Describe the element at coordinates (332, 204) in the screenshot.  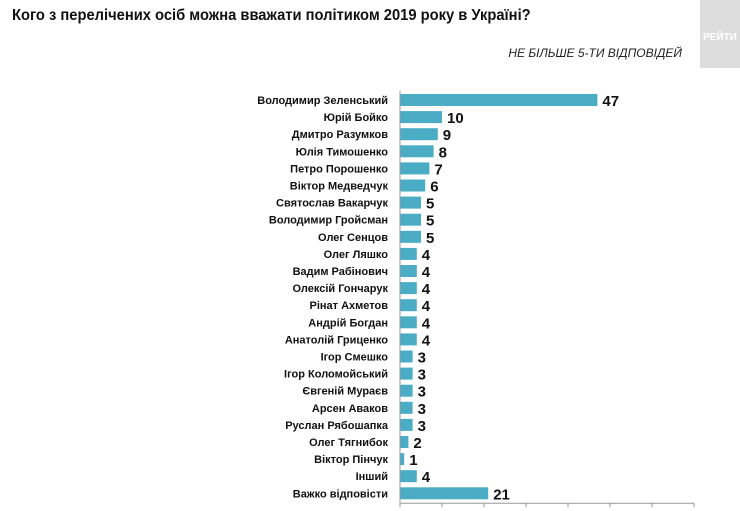
I see `category-label: Святослав Вакарчук` at that location.